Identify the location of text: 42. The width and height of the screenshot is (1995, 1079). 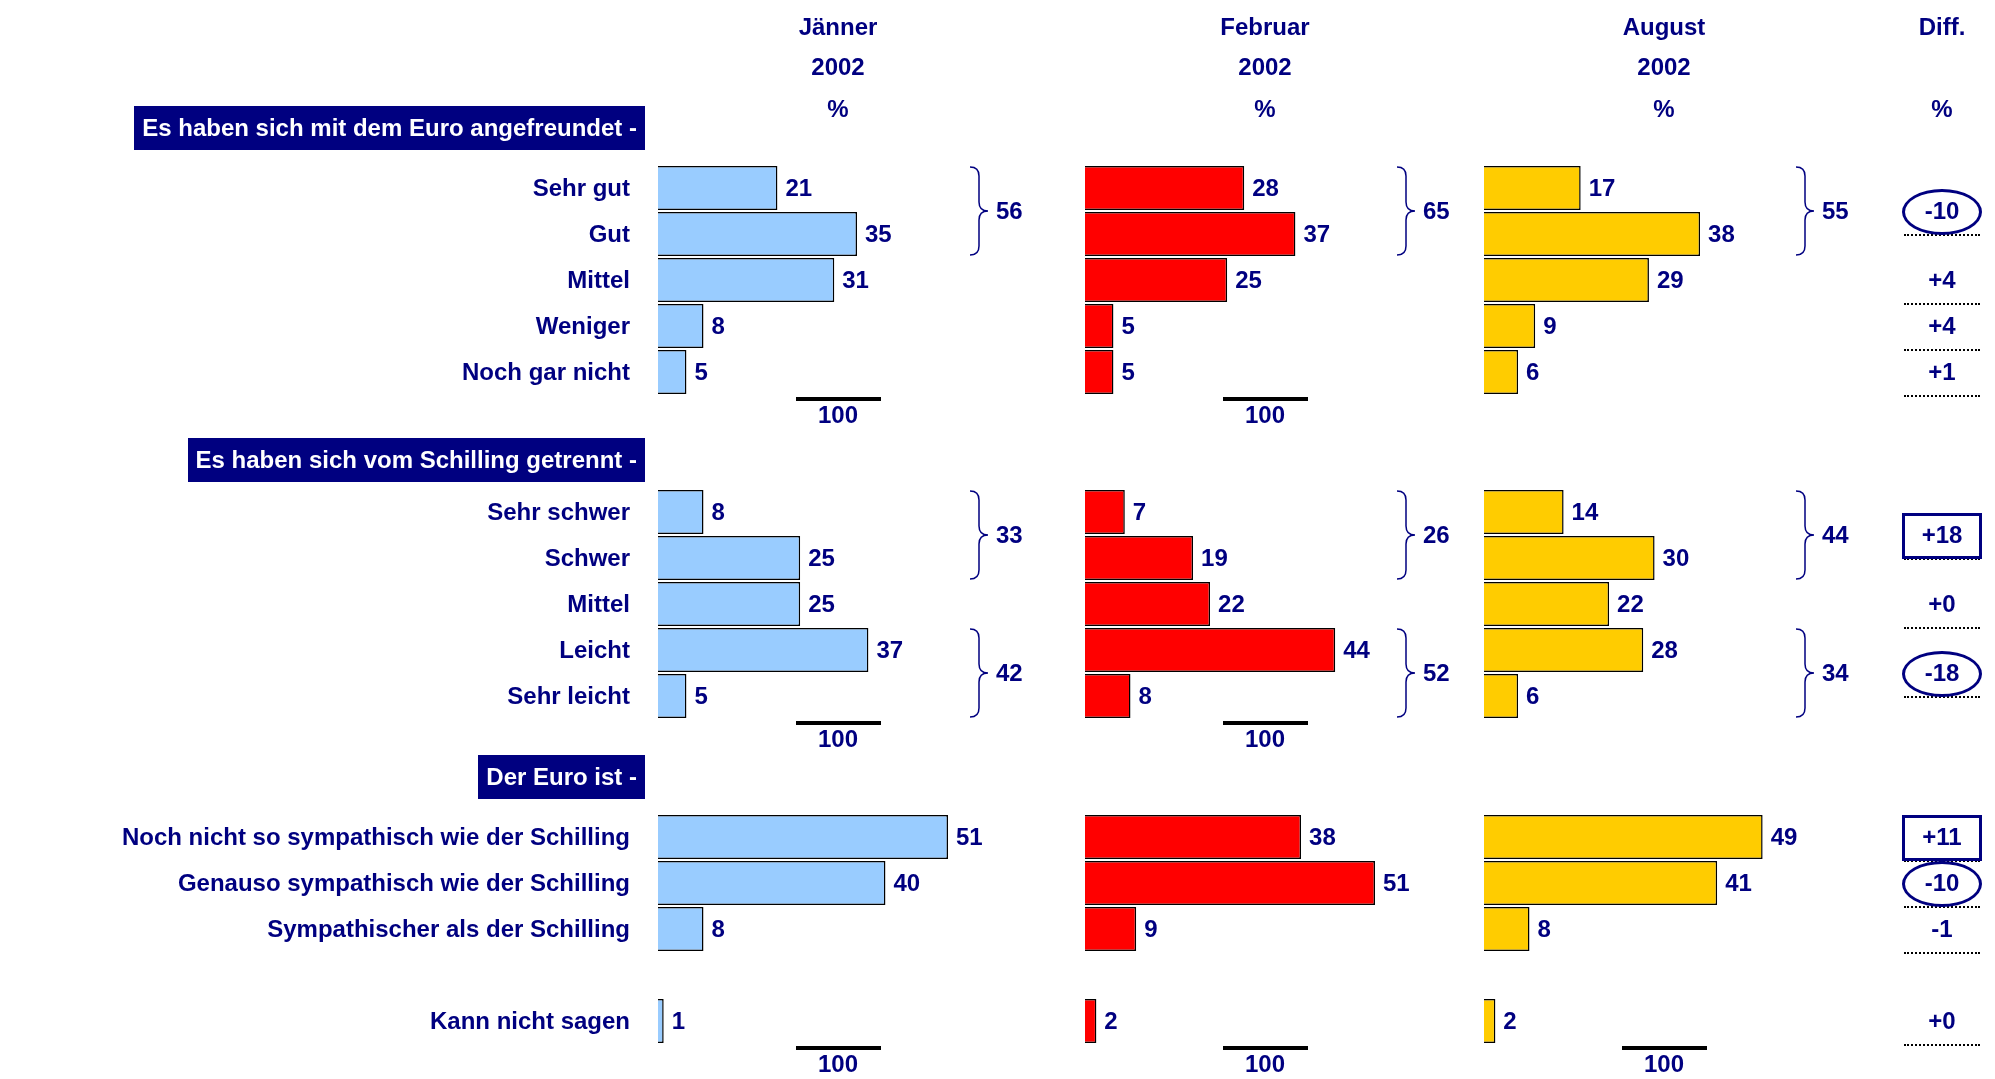
(1009, 672).